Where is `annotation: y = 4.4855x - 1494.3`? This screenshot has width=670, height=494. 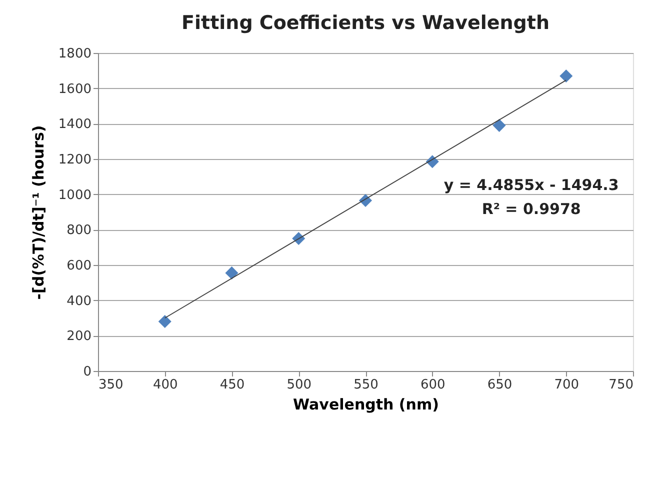 annotation: y = 4.4855x - 1494.3 is located at coordinates (531, 185).